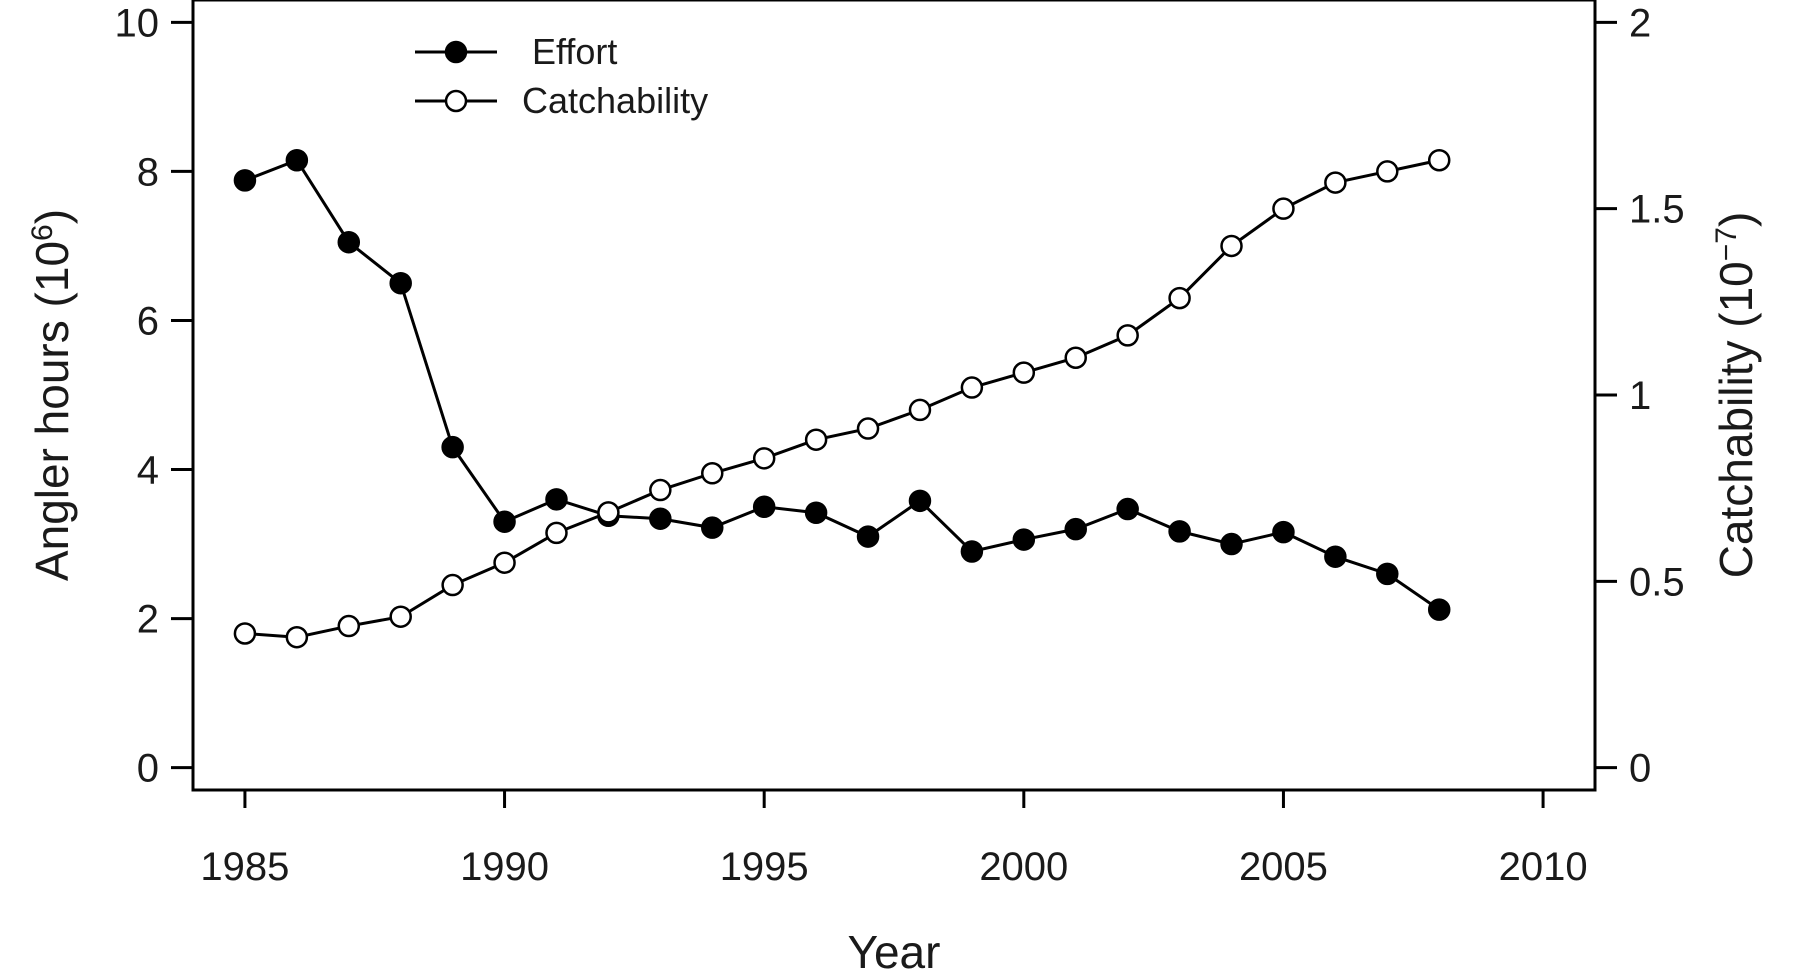 The image size is (1800, 973). Describe the element at coordinates (920, 410) in the screenshot. I see `catchability-point-1998` at that location.